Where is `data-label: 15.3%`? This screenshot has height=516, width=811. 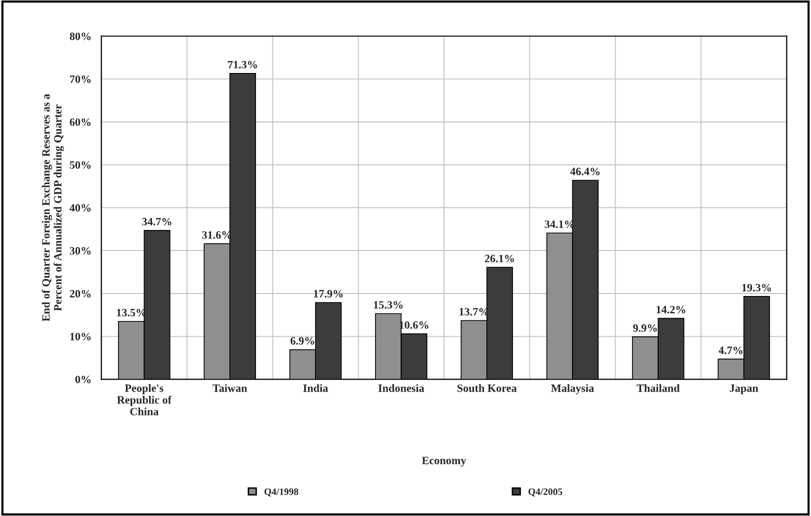 data-label: 15.3% is located at coordinates (388, 305).